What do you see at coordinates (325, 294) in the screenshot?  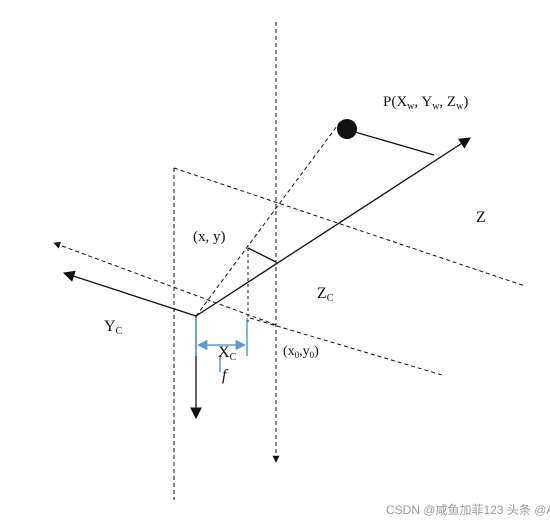 I see `zc-axis-label: ZC` at bounding box center [325, 294].